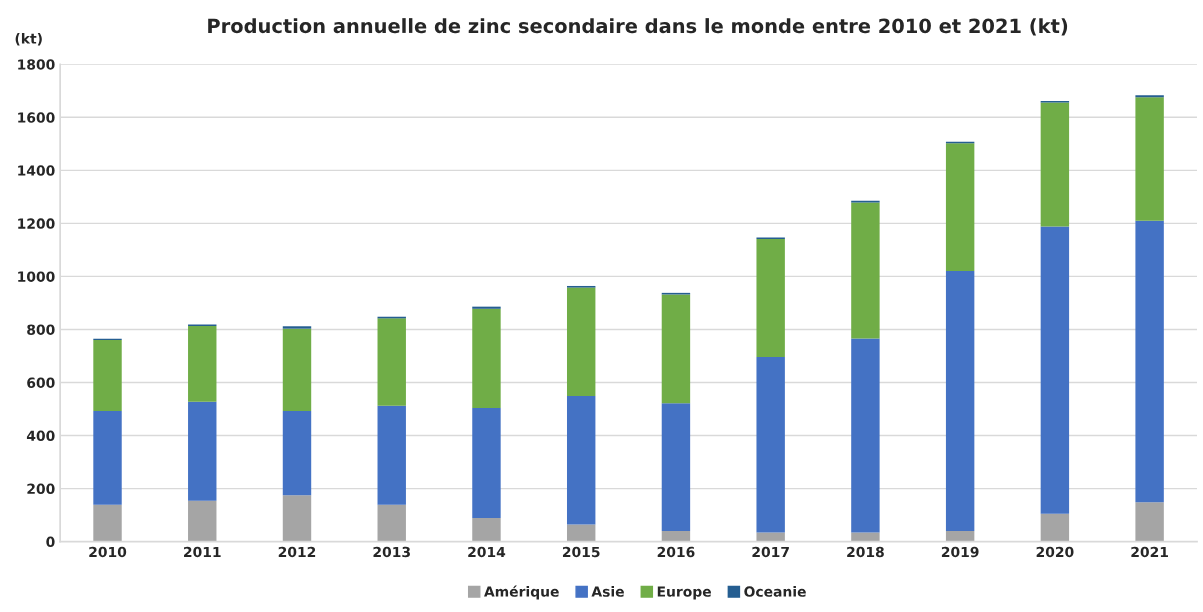 The width and height of the screenshot is (1203, 612). Describe the element at coordinates (1149, 552) in the screenshot. I see `x-tick-label: 2021` at that location.